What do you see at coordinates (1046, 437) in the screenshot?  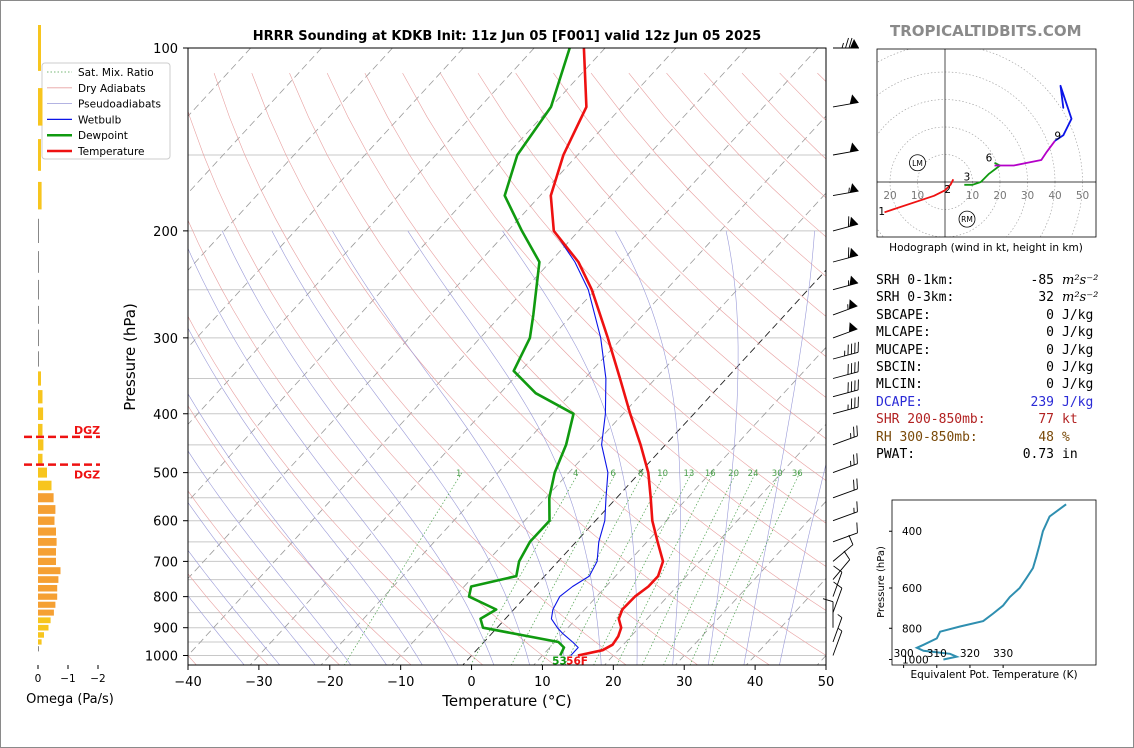 I see `stat-value: 48` at bounding box center [1046, 437].